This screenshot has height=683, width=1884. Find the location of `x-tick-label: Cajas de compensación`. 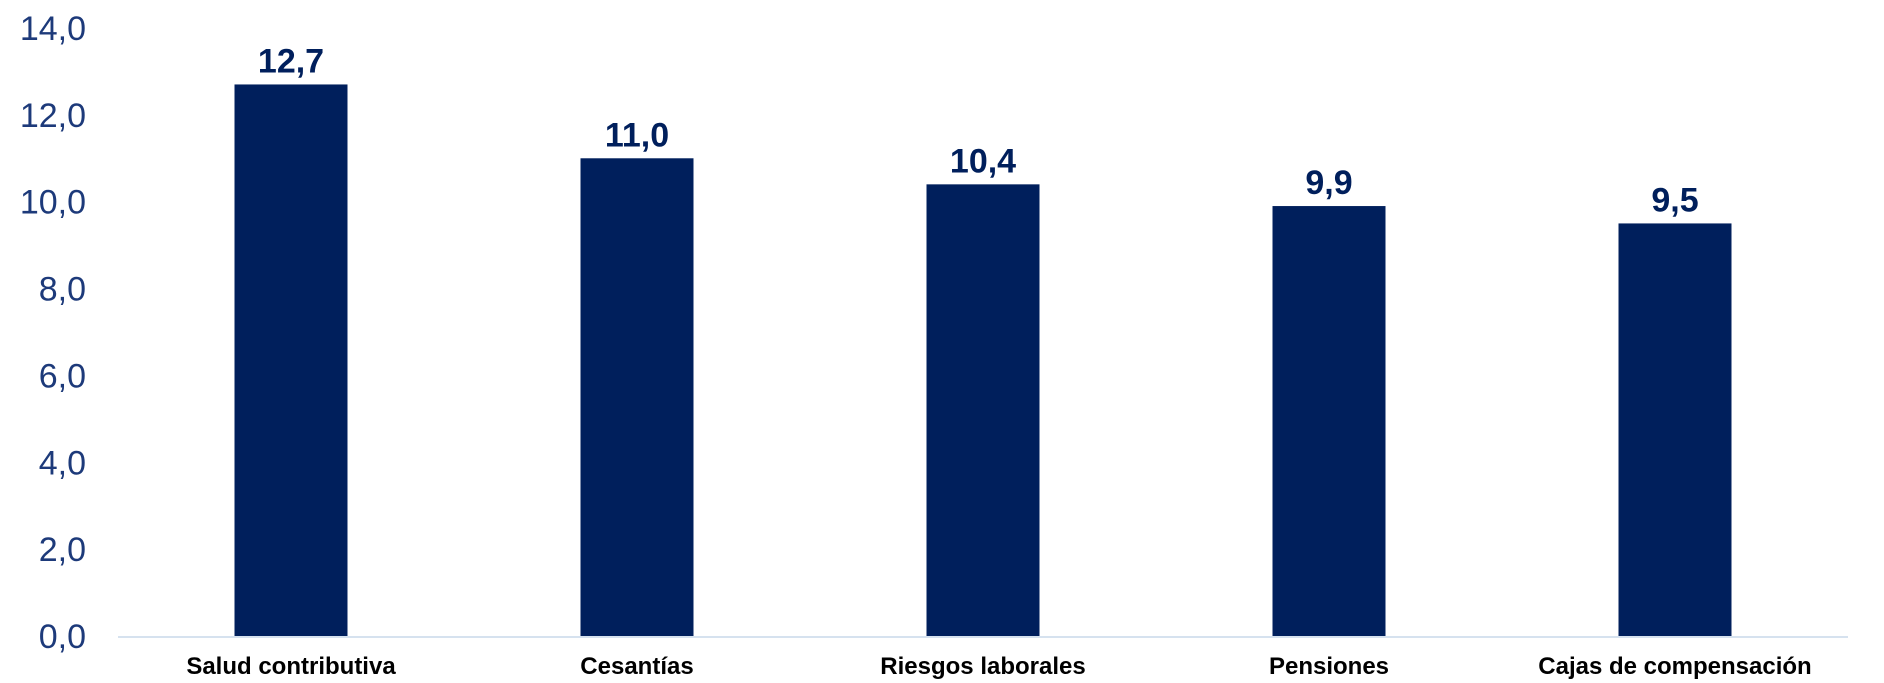

x-tick-label: Cajas de compensación is located at coordinates (1674, 666).